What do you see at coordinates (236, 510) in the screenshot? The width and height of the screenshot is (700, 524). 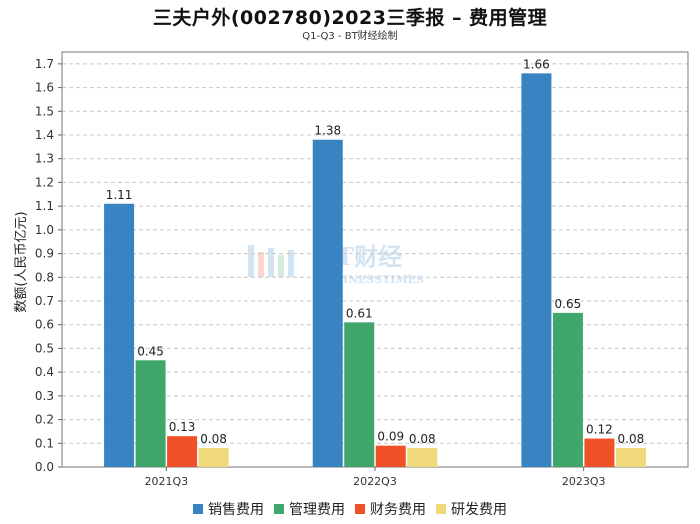 I see `legend-label: 销售费用` at bounding box center [236, 510].